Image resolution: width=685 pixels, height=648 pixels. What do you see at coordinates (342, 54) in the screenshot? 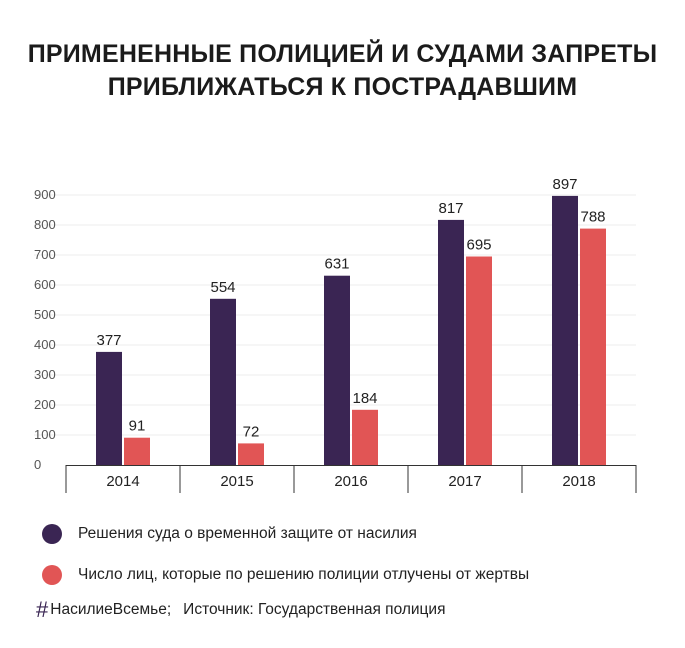
I see `chart-title-line-1: ПРИМЕНЕННЫЕ ПОЛИЦИЕЙ И СУДАМИ ЗАПРЕТЫ` at bounding box center [342, 54].